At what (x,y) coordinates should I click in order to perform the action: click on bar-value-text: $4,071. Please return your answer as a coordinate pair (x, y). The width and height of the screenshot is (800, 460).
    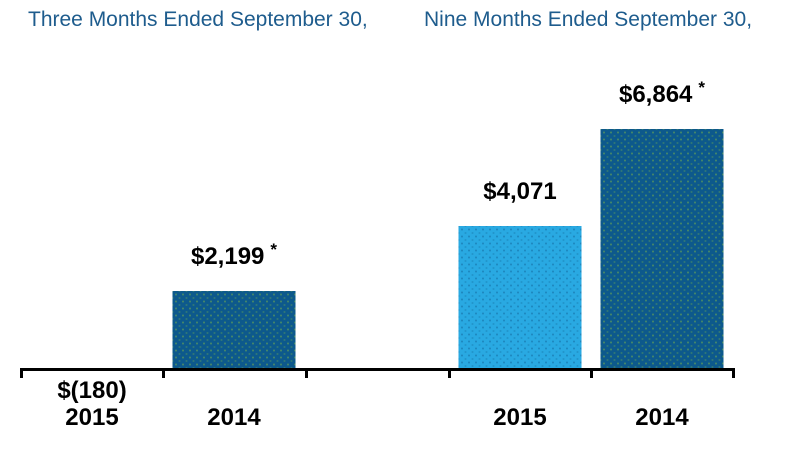
    Looking at the image, I should click on (520, 192).